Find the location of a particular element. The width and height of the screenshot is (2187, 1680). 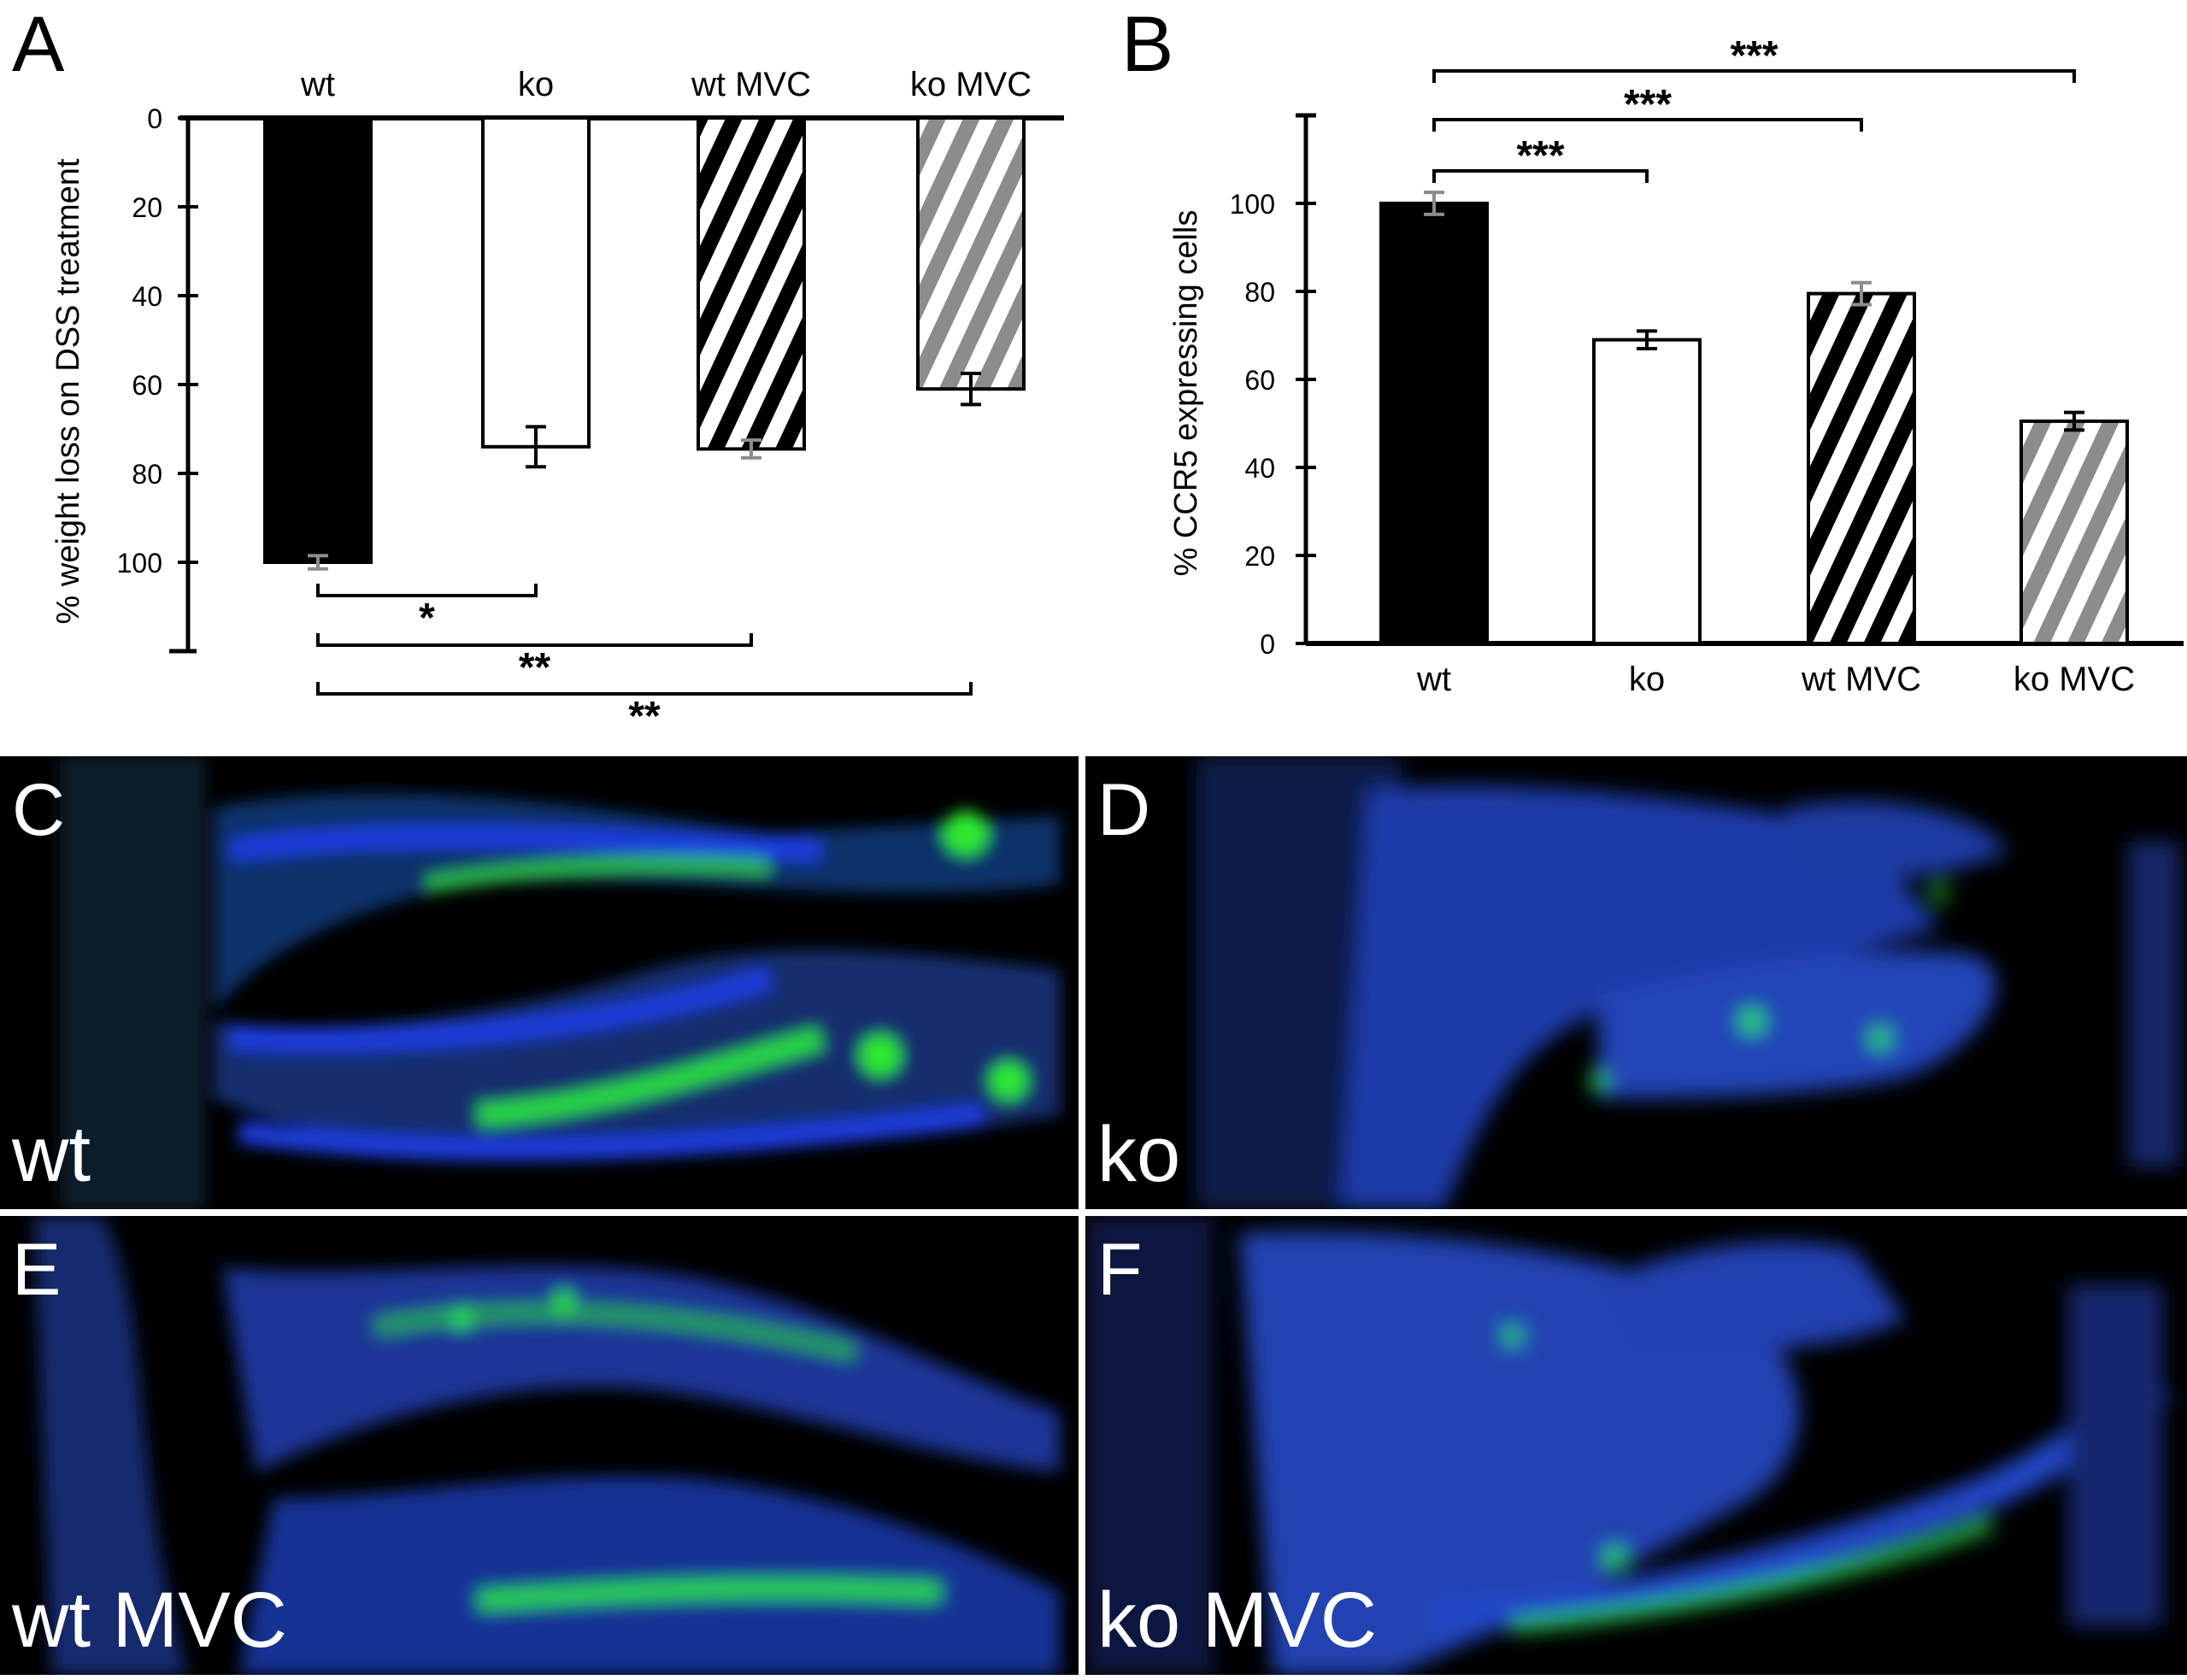

micrograph-wt-mvc: E wt MVC is located at coordinates (539, 1445).